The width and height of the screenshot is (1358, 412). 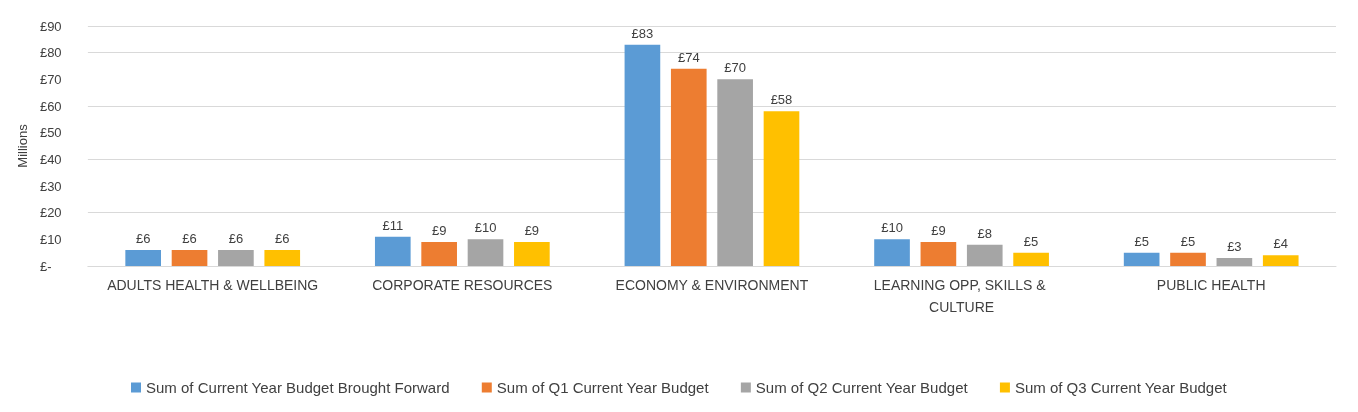 What do you see at coordinates (462, 285) in the screenshot?
I see `x-tick-label: CORPORATE RESOURCES` at bounding box center [462, 285].